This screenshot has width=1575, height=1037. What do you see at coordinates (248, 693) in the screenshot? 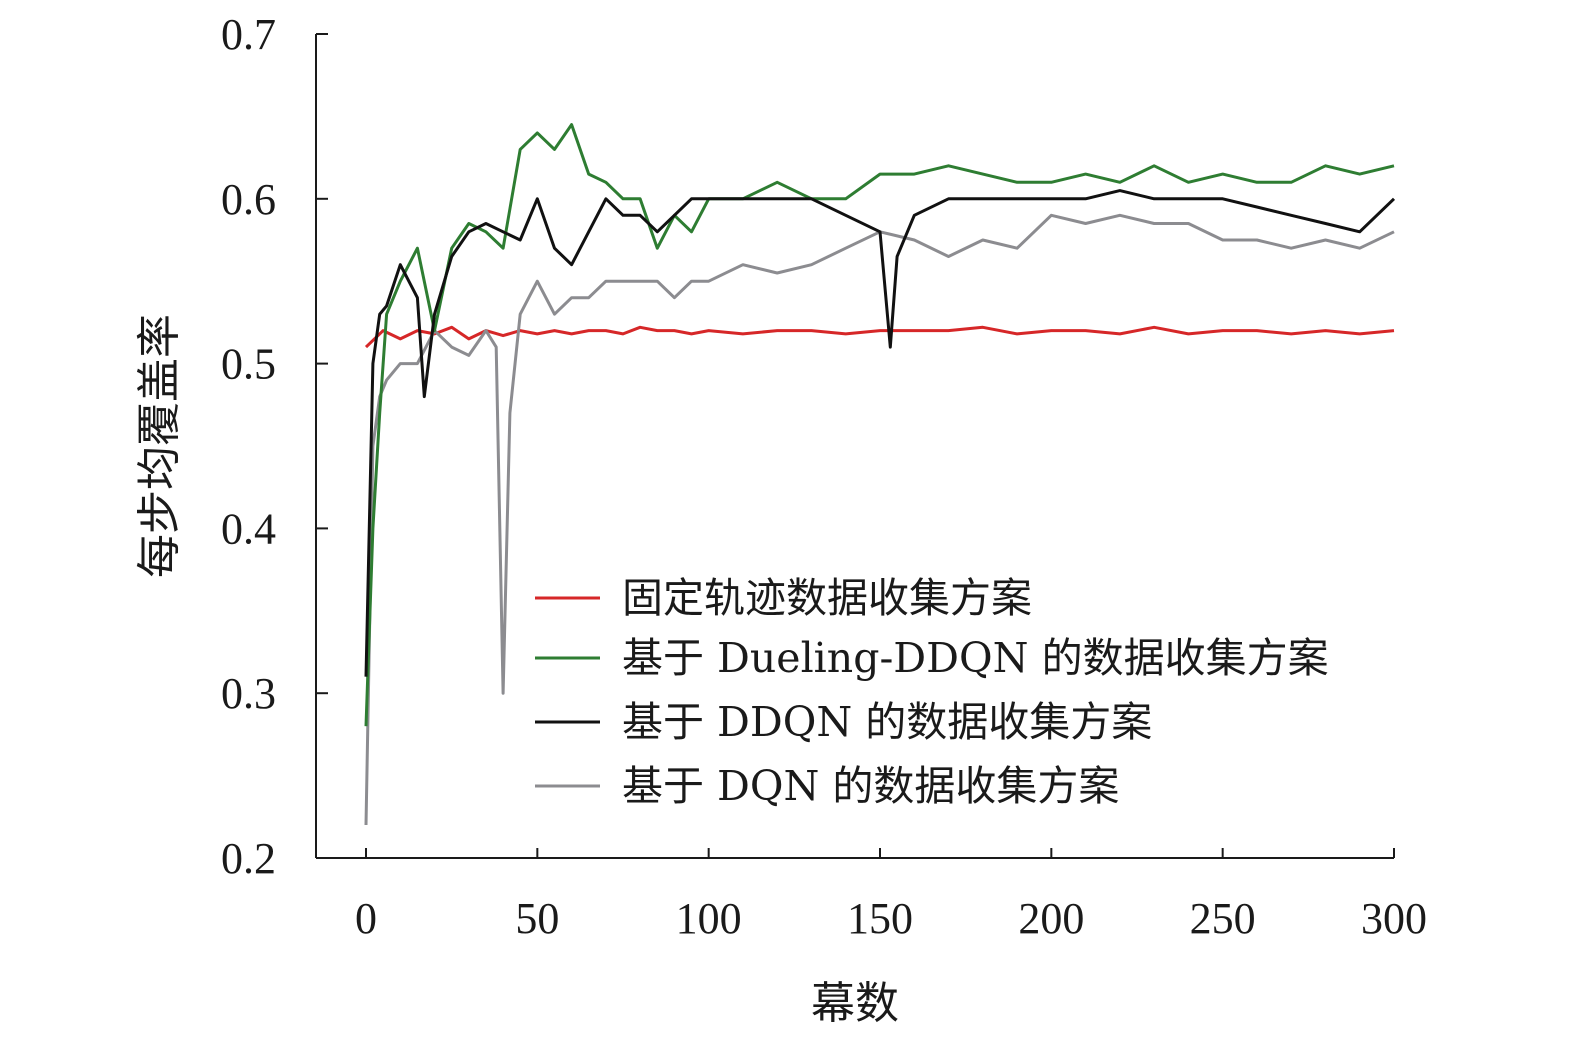
I see `y-tick-label: 0.3` at bounding box center [248, 693].